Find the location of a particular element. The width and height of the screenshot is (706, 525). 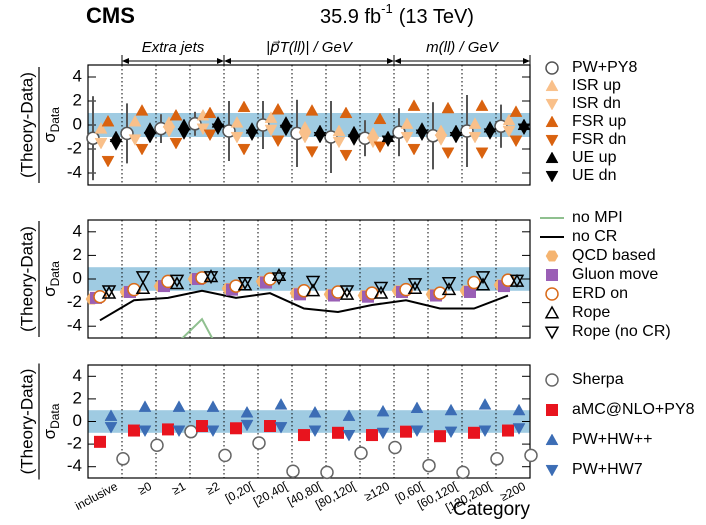

y-label-denominator: σData is located at coordinates (51, 125).